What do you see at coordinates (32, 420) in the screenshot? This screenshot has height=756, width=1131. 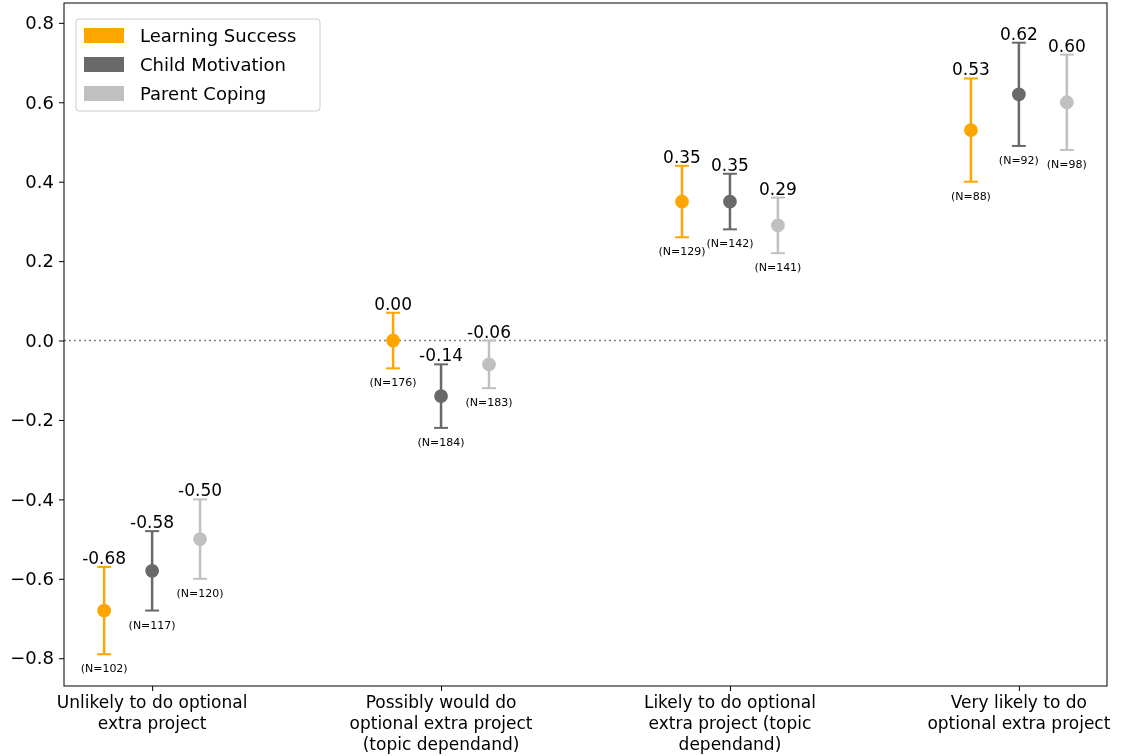 I see `y-tick-label: −0.2` at bounding box center [32, 420].